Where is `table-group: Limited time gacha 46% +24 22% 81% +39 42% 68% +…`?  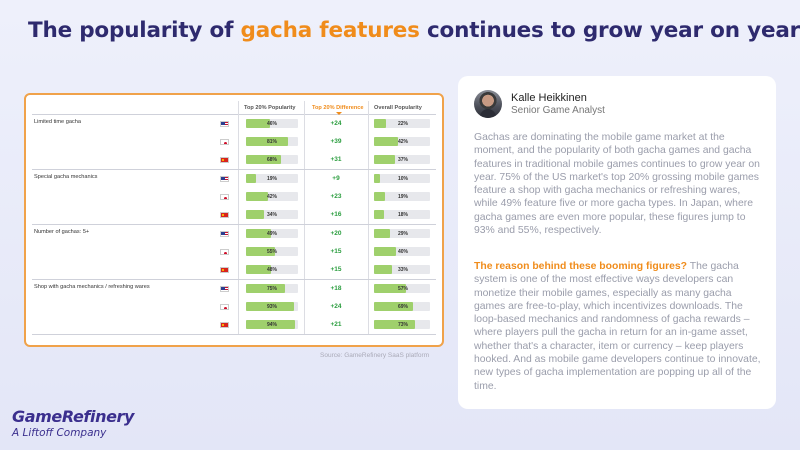
table-group: Limited time gacha 46% +24 22% 81% +39 42% 68% +… is located at coordinates (234, 142).